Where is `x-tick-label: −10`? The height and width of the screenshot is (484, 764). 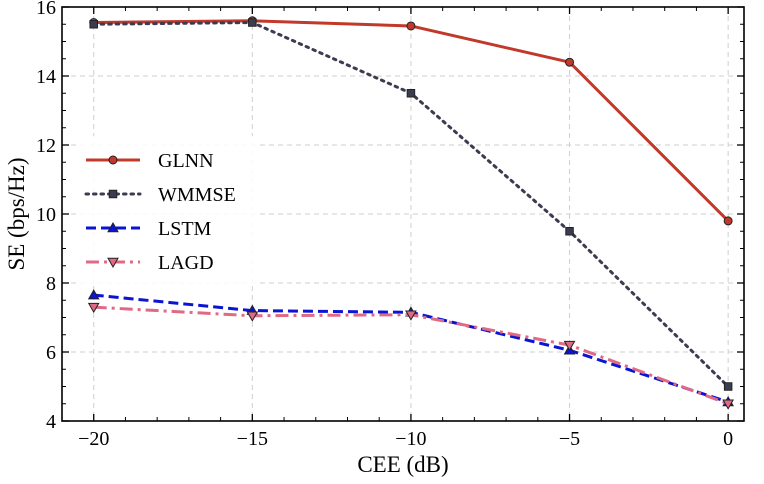
x-tick-label: −10 is located at coordinates (410, 439).